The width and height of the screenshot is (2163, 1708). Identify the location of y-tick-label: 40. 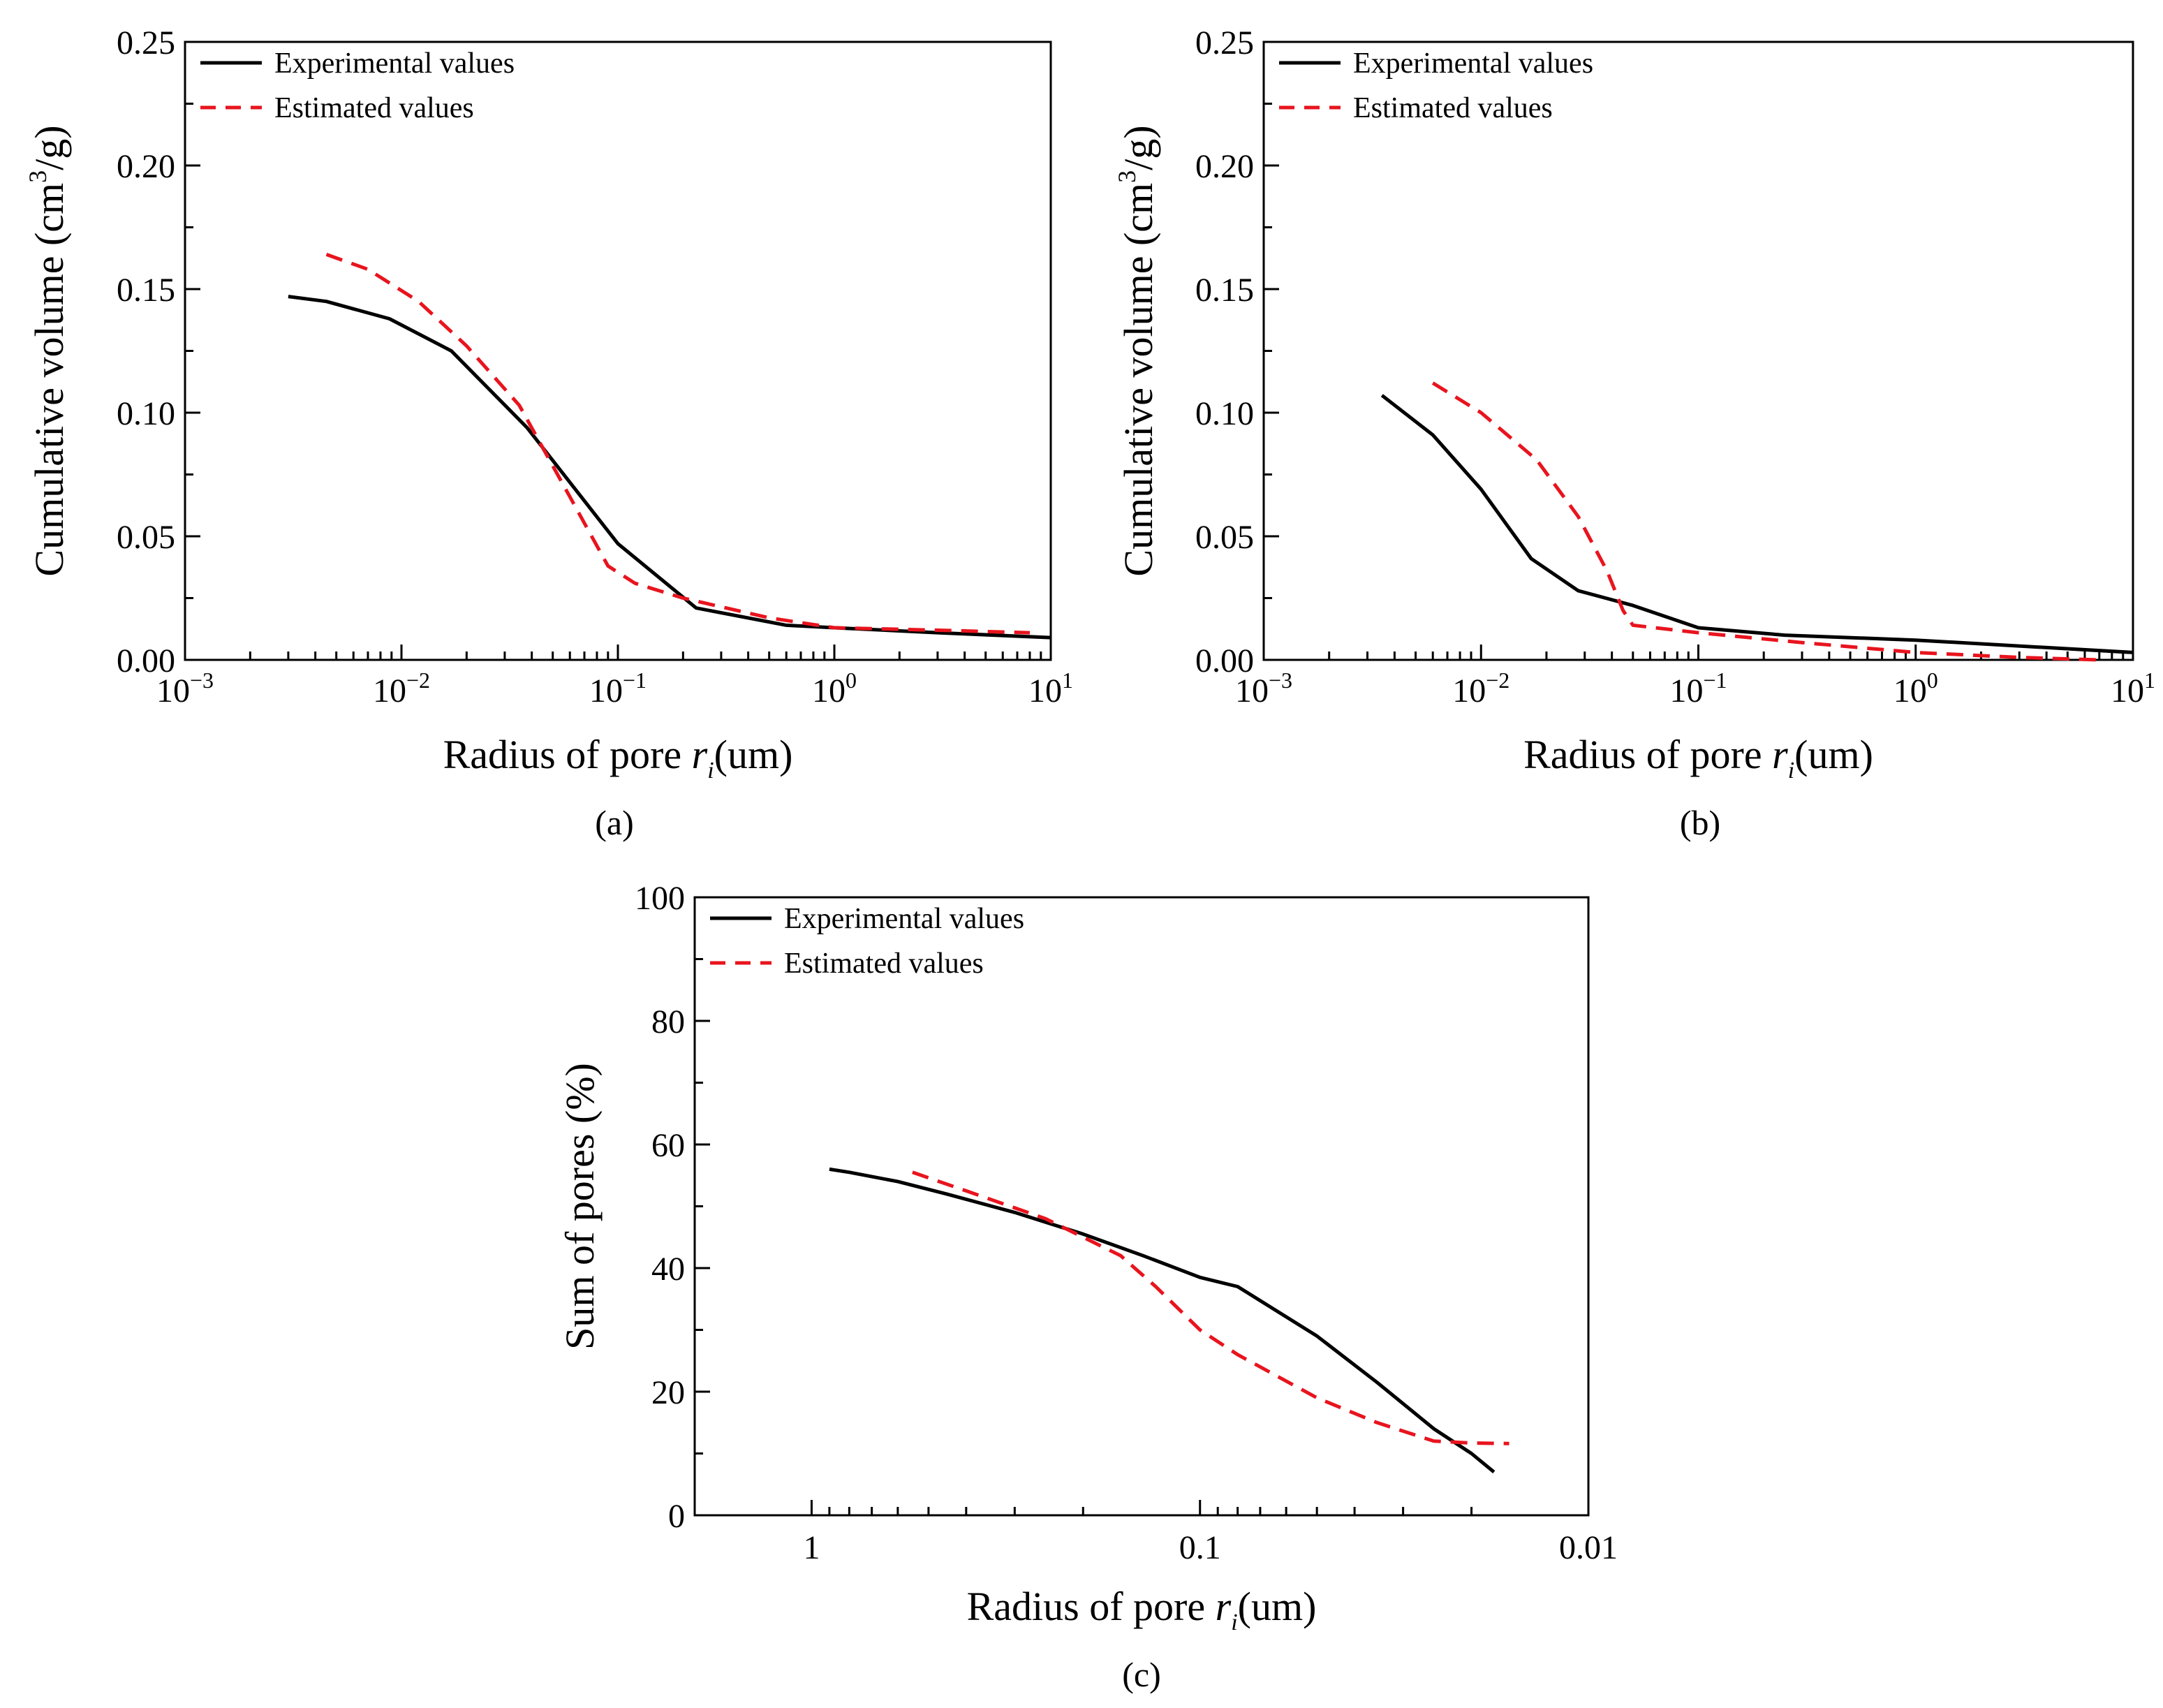
(668, 1269).